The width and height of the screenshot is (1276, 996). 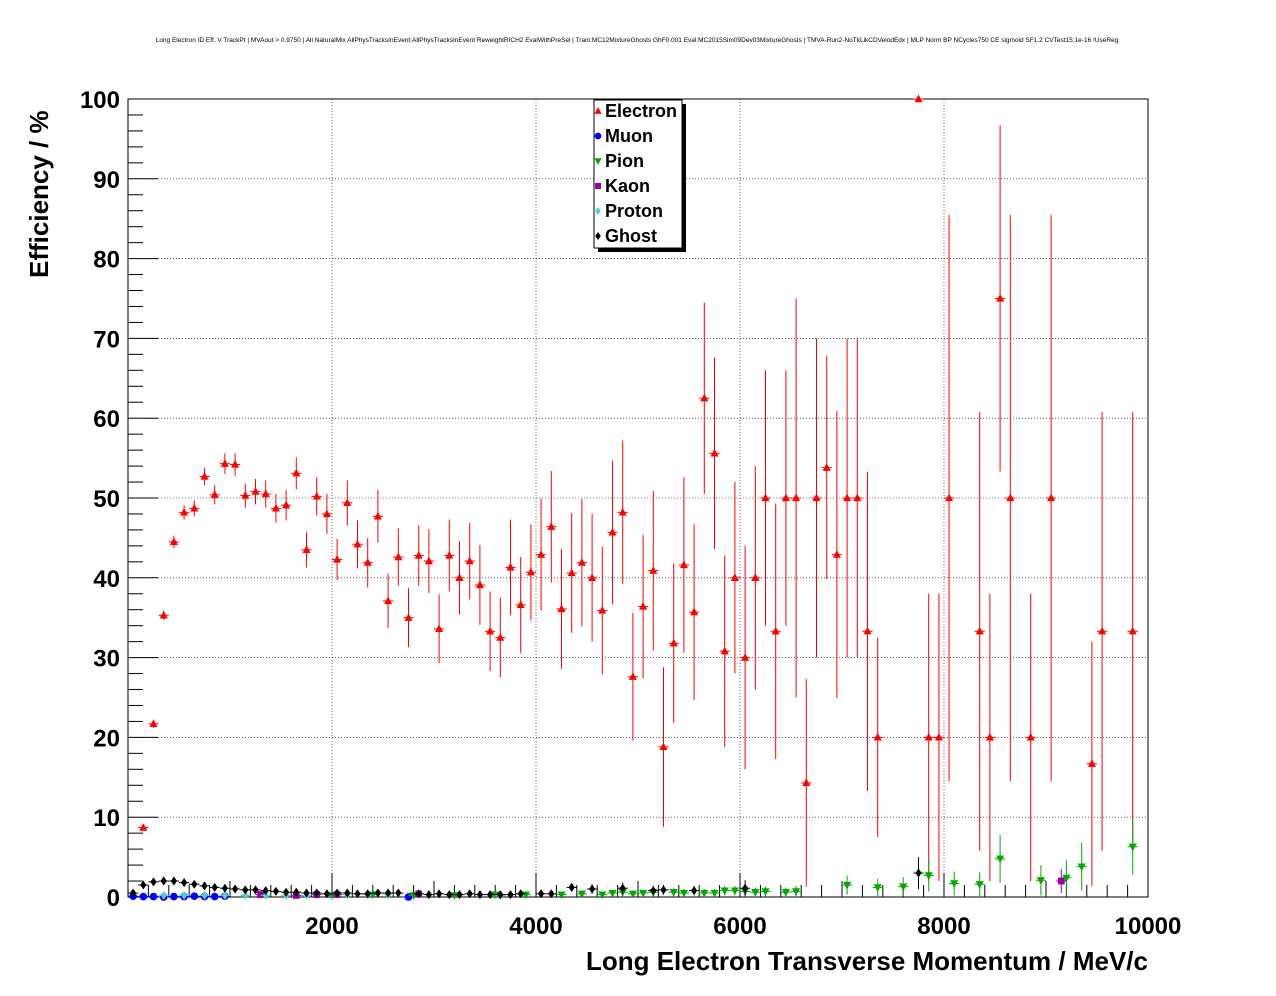 I want to click on legend-marker-muon, so click(x=598, y=136).